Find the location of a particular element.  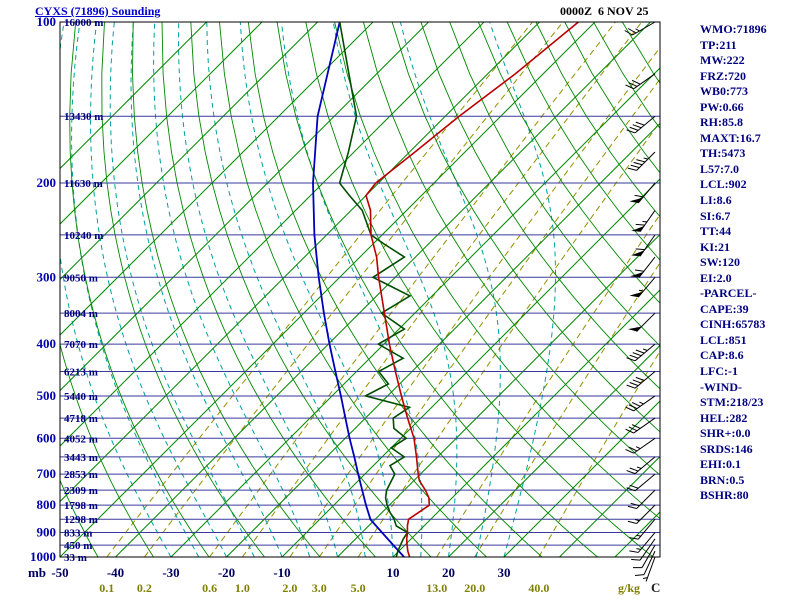

svg-text: 4718 m is located at coordinates (81, 419).